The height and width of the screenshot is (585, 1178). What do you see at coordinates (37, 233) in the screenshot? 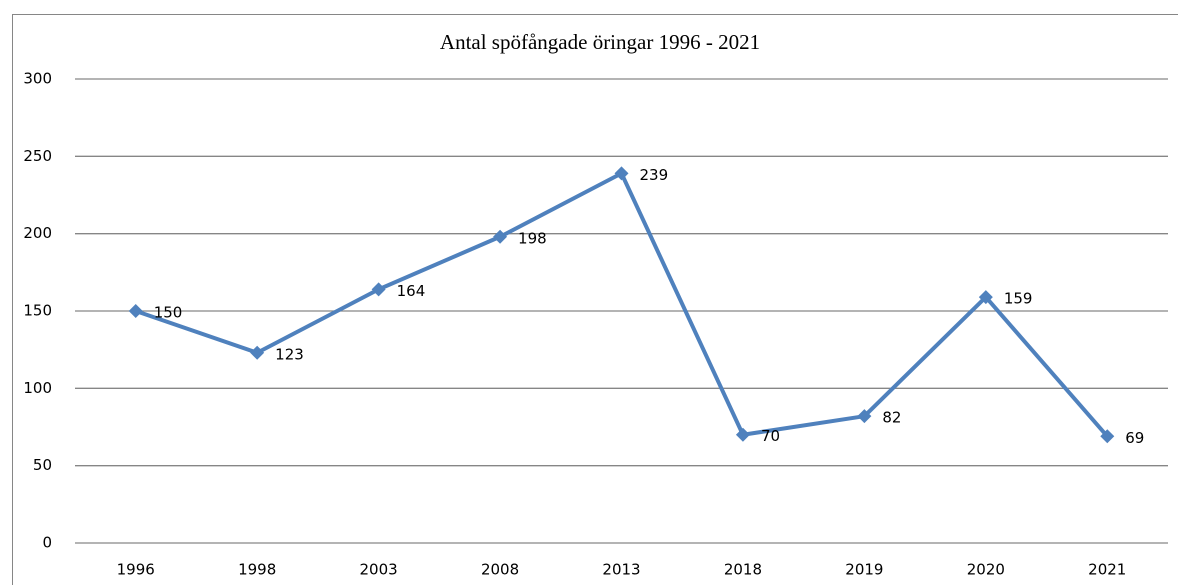
I see `y-tick-label: 200` at bounding box center [37, 233].